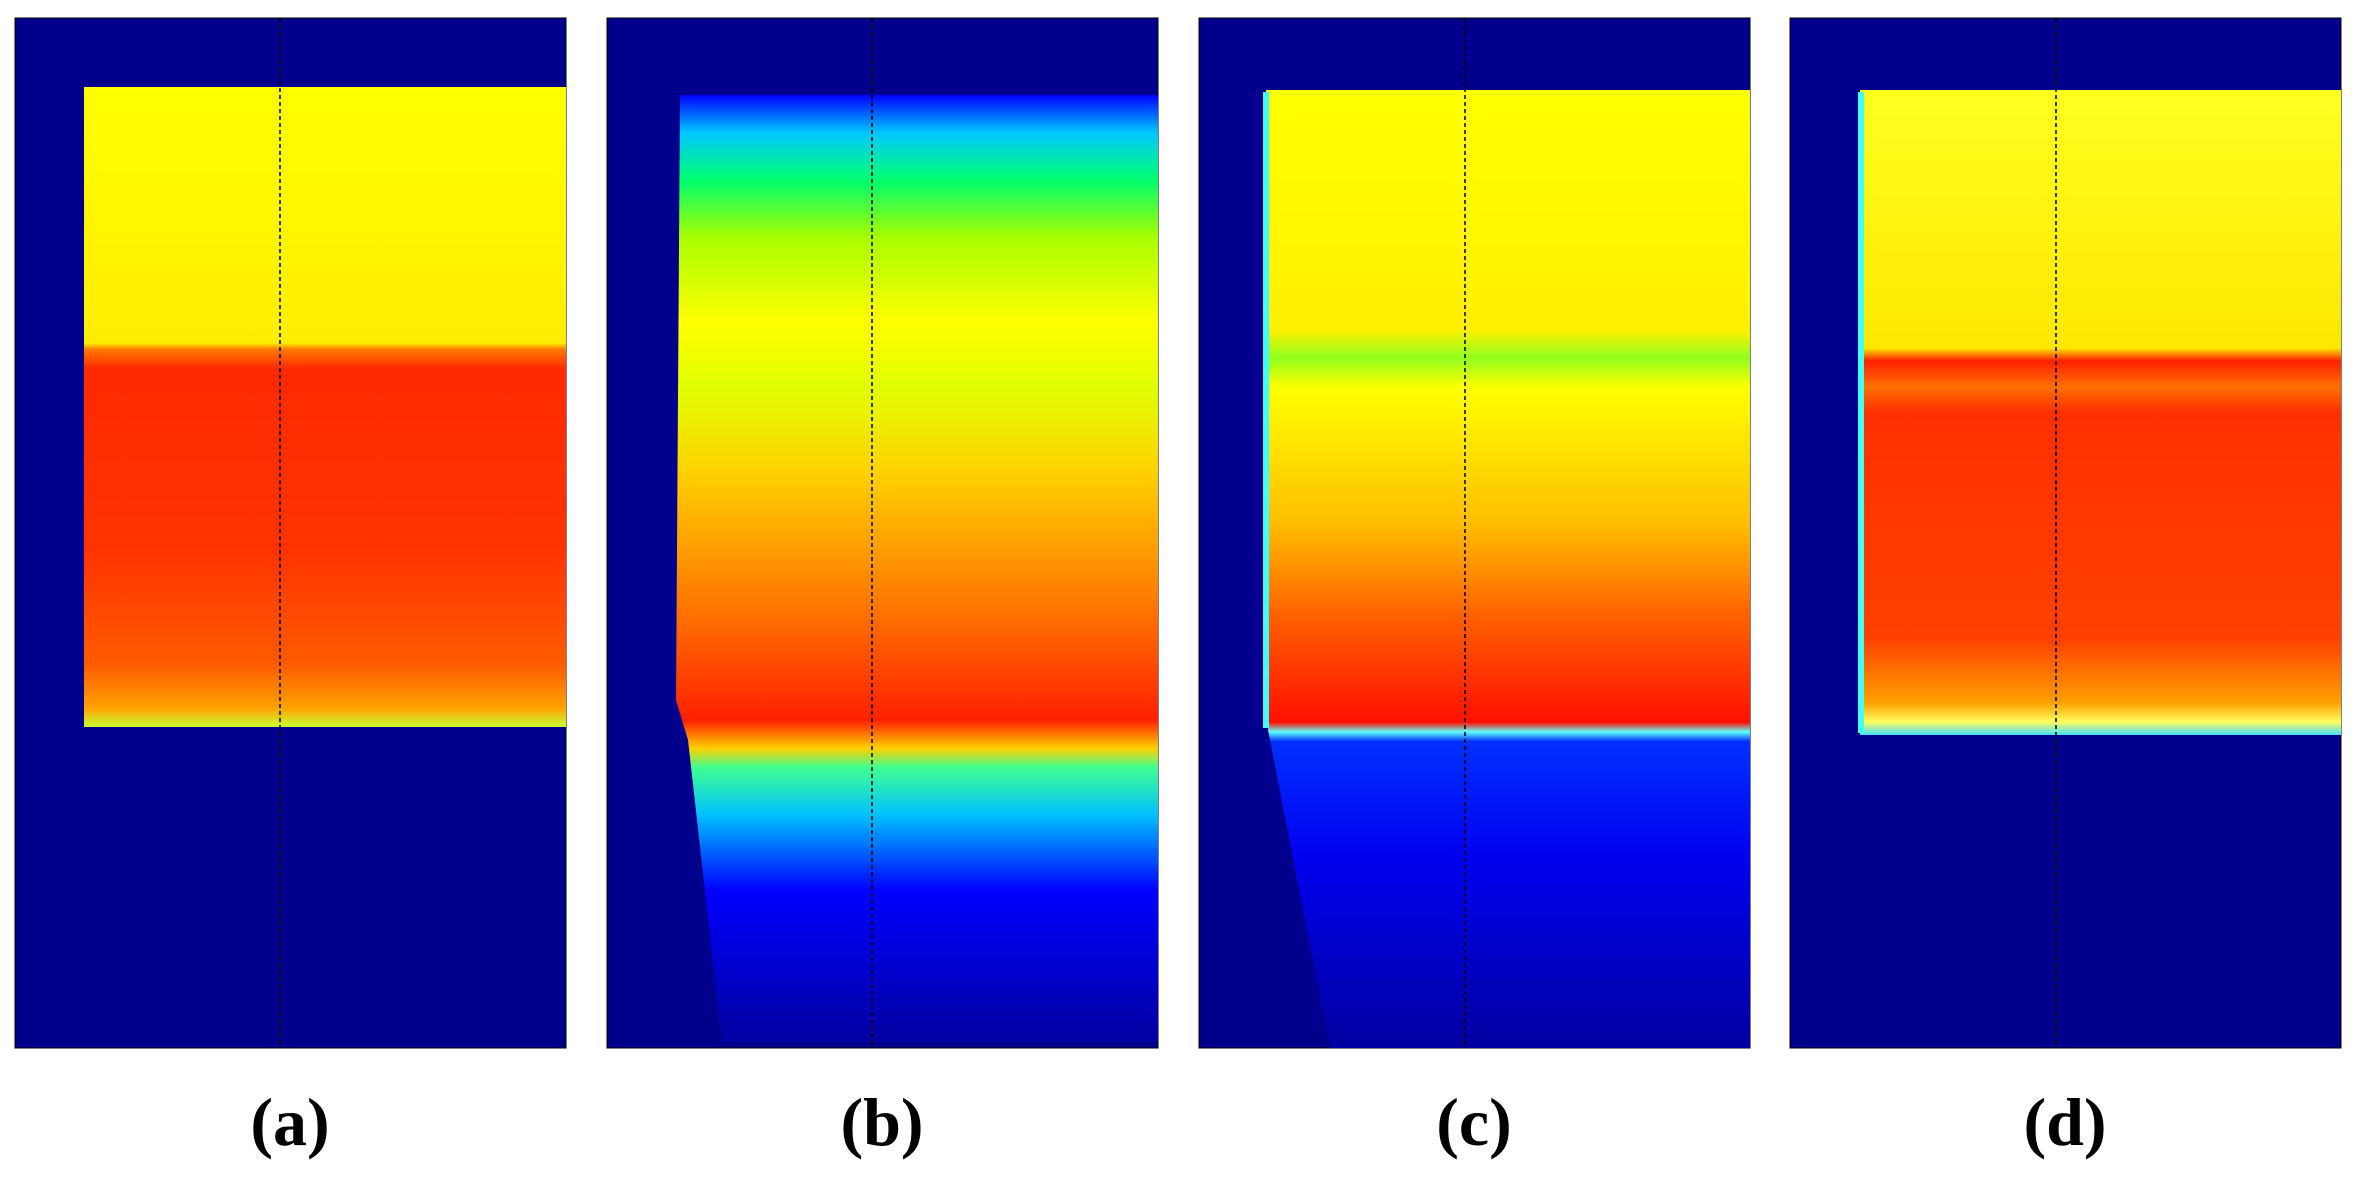  I want to click on panel-label: (c), so click(1473, 1122).